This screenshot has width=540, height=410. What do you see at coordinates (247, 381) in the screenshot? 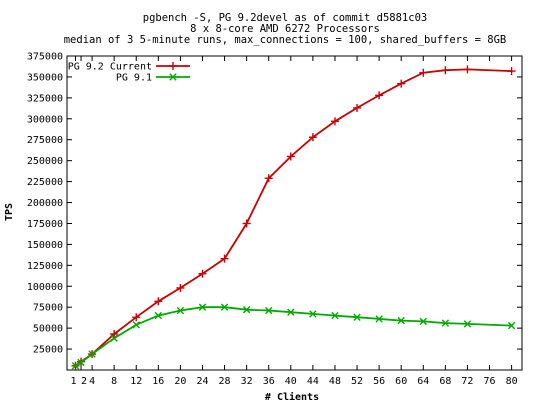
I see `x-tick-label: 32` at bounding box center [247, 381].